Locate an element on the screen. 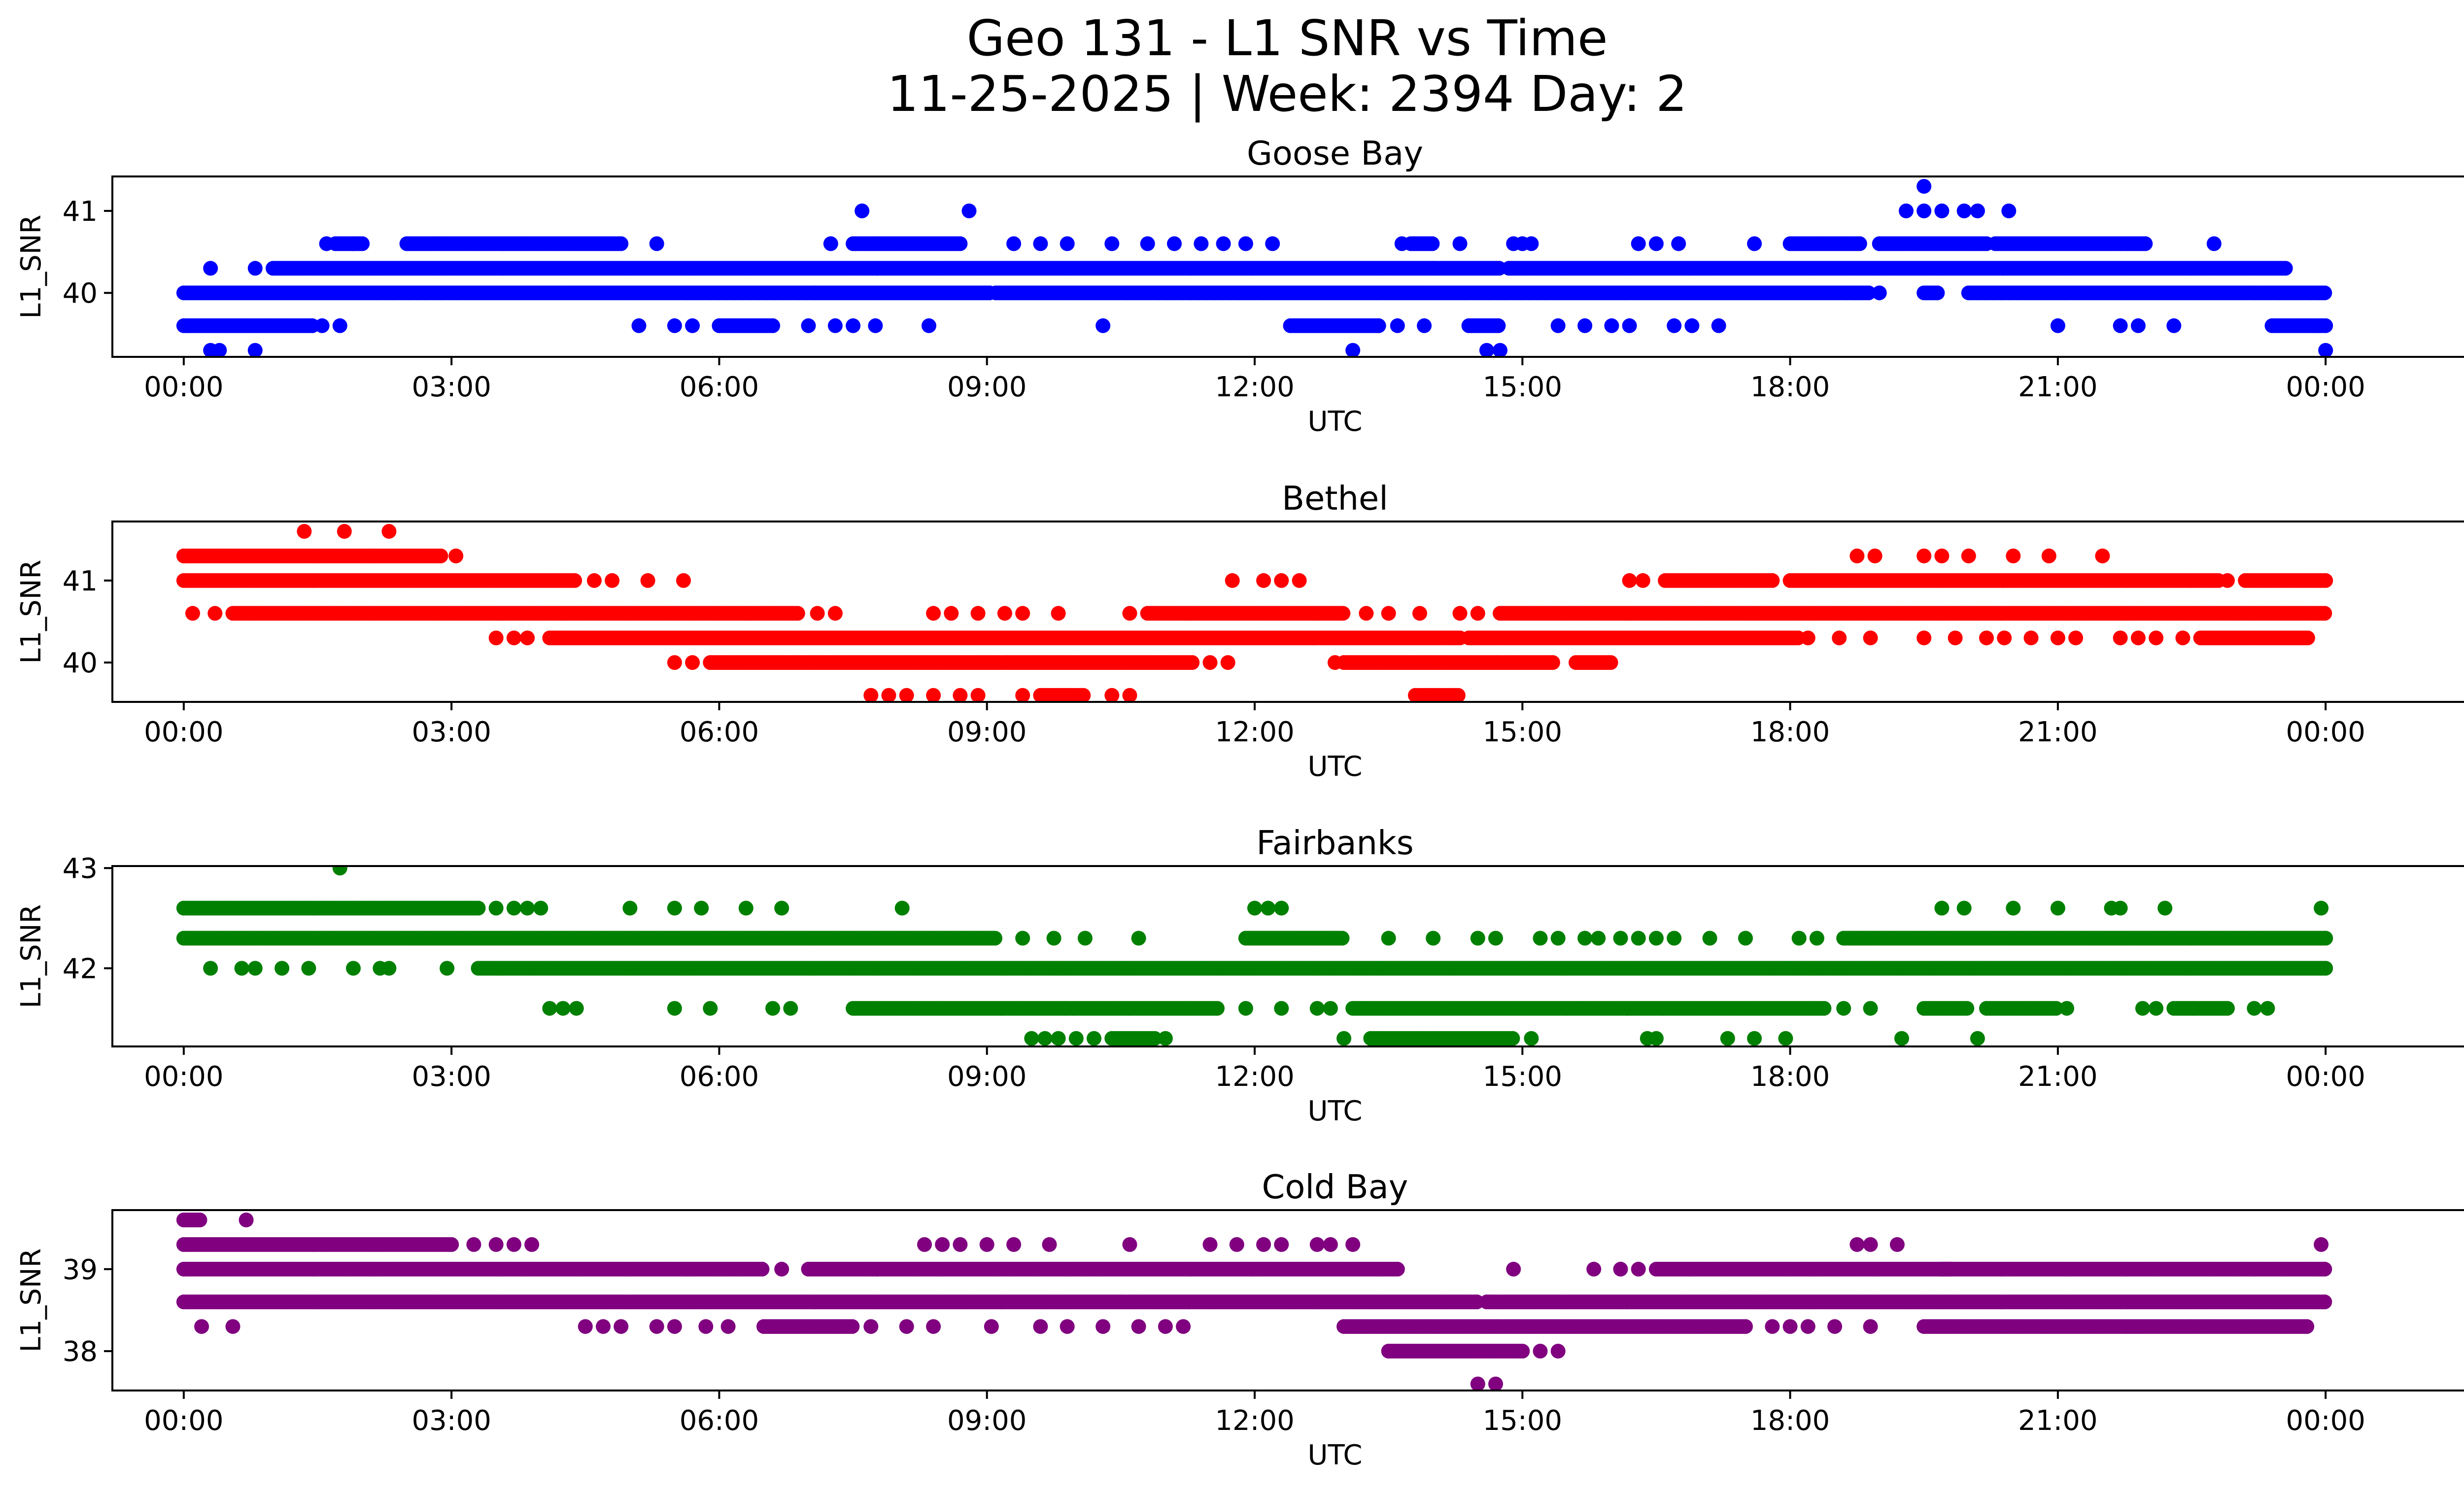  x-tick-label: 06:00 is located at coordinates (719, 387).